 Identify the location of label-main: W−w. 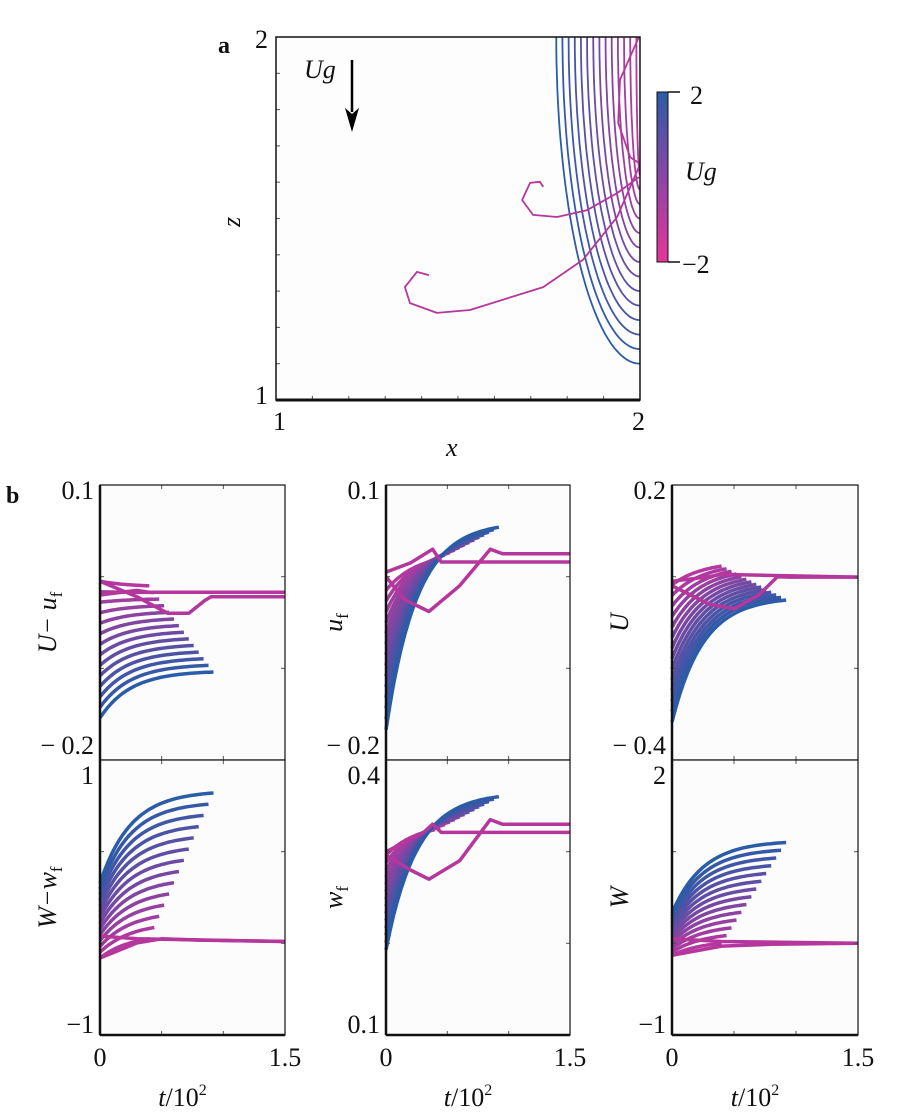
(47, 899).